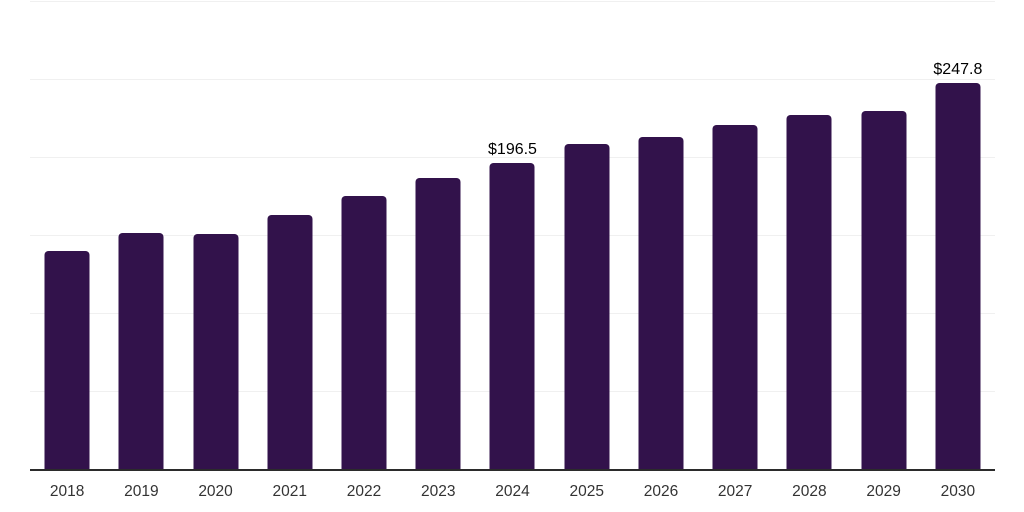 This screenshot has height=512, width=1024. What do you see at coordinates (141, 351) in the screenshot?
I see `bar-2019` at bounding box center [141, 351].